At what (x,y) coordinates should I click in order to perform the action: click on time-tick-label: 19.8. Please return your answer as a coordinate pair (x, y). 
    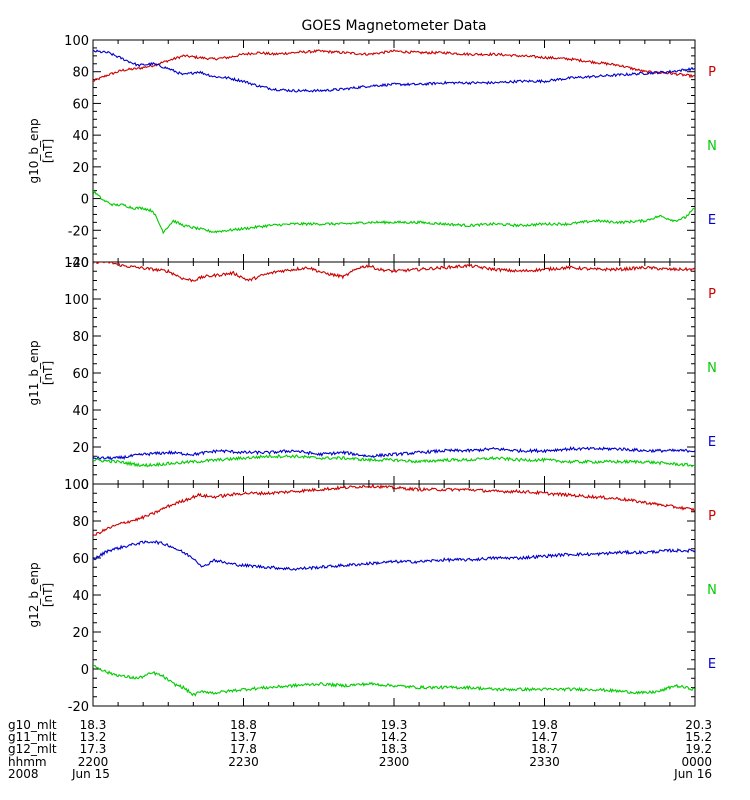
    Looking at the image, I should click on (544, 725).